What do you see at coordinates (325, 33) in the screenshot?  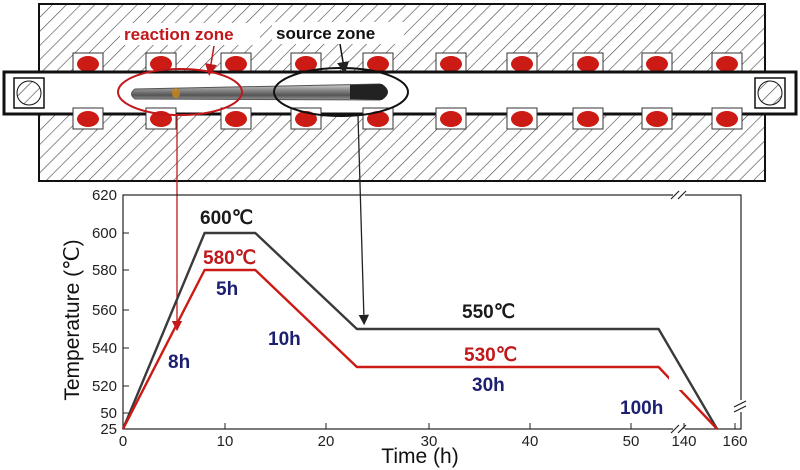 I see `source-zone-label: source zone` at bounding box center [325, 33].